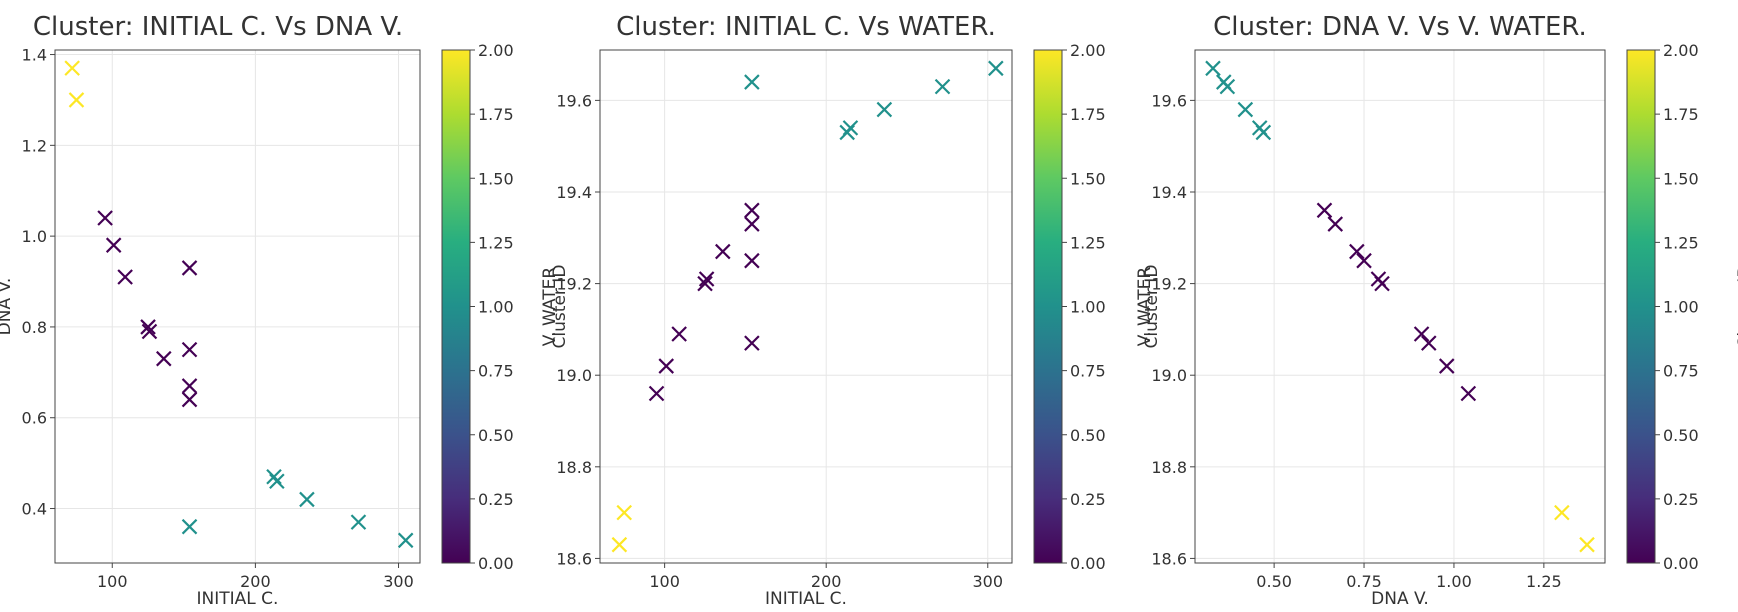 Image resolution: width=1738 pixels, height=612 pixels. I want to click on chart-title: Cluster: INITIAL C. Vs DNA V., so click(218, 27).